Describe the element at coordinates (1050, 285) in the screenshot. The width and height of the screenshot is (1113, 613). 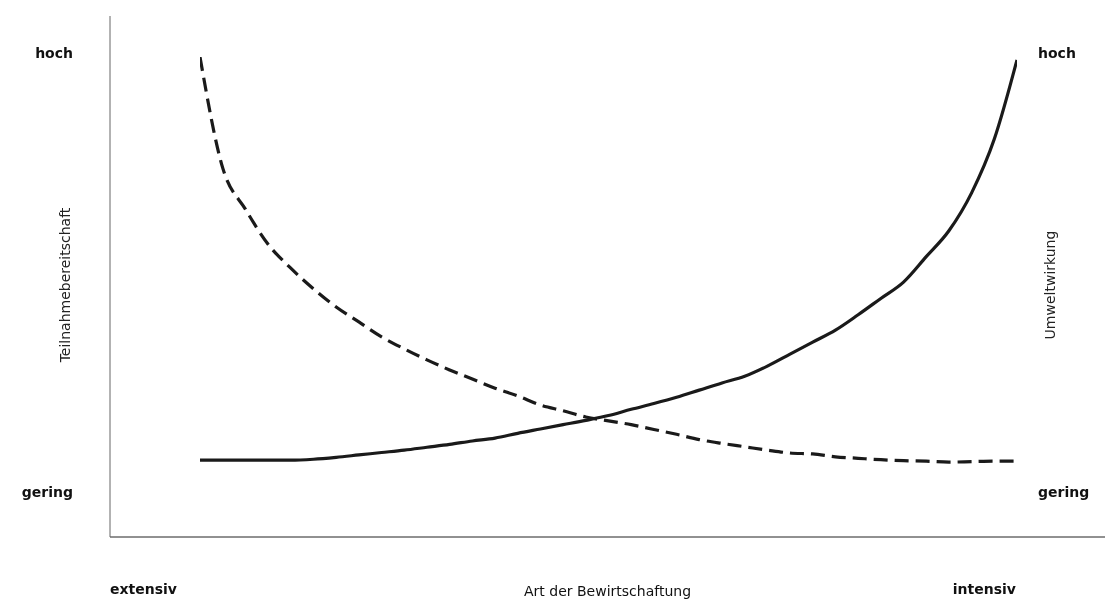
I see `text: Umweltwirkung` at that location.